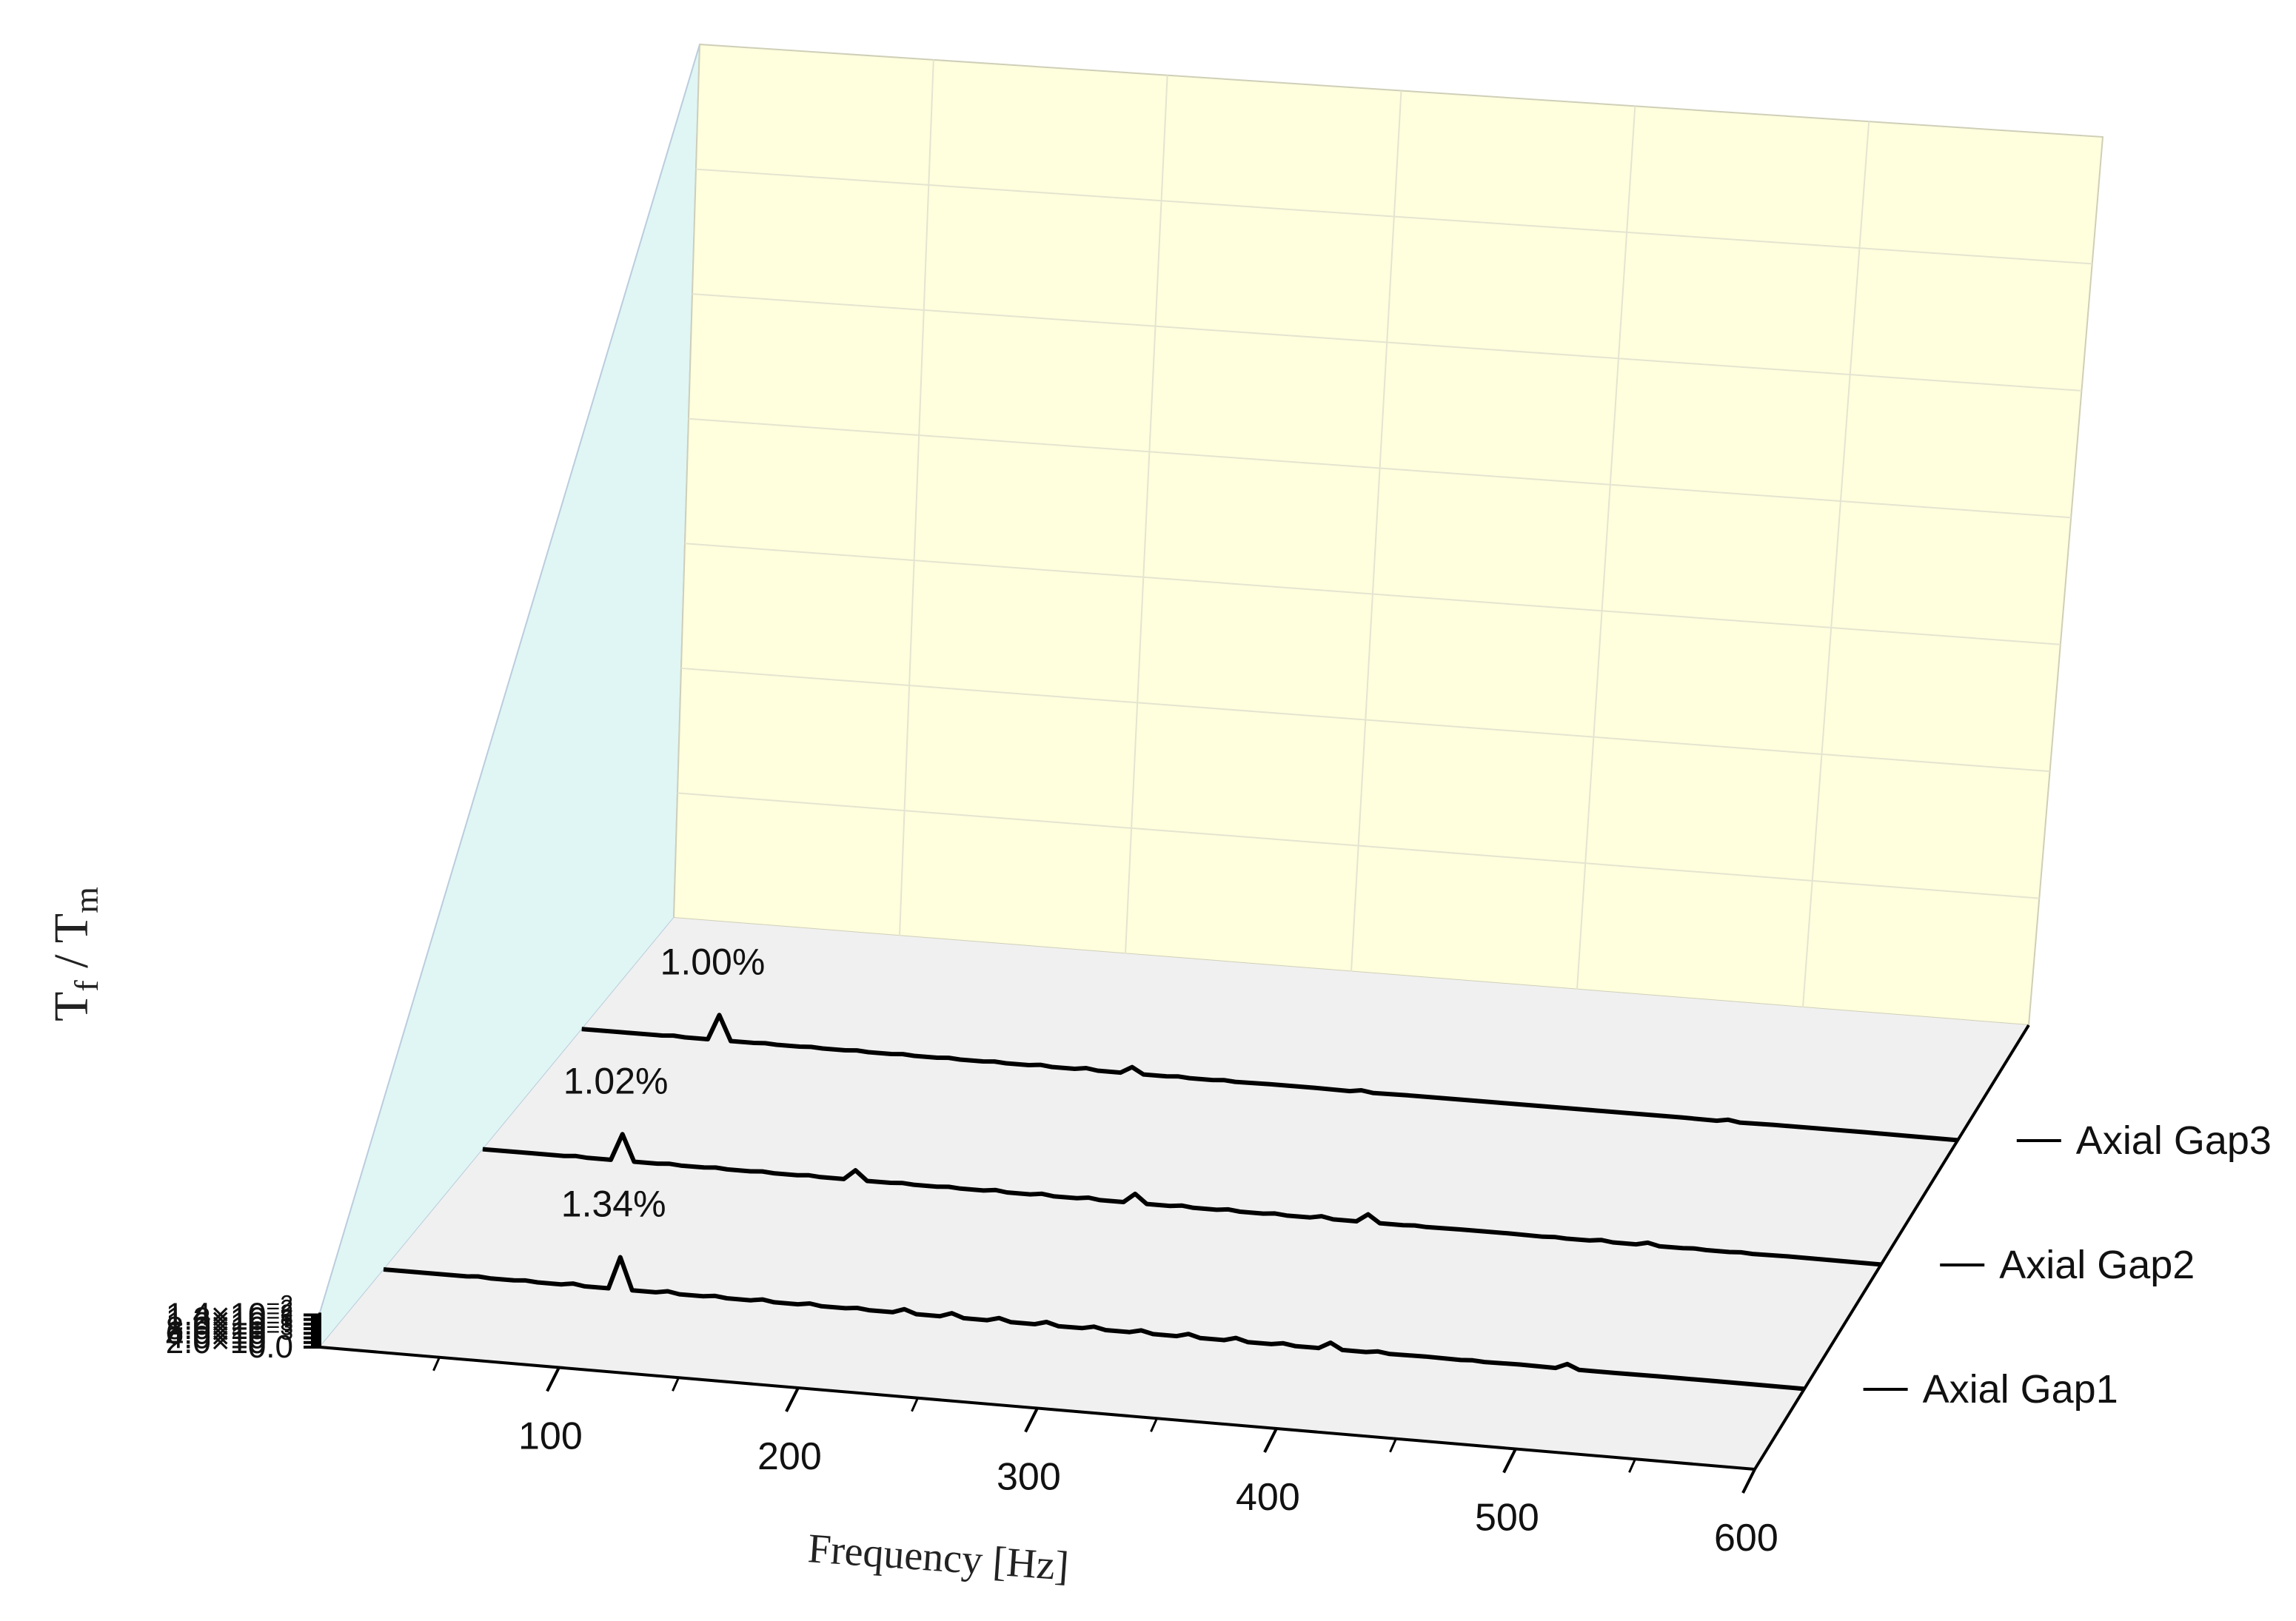 The width and height of the screenshot is (2296, 1621). What do you see at coordinates (1029, 1477) in the screenshot?
I see `x-tick-label: 300` at bounding box center [1029, 1477].